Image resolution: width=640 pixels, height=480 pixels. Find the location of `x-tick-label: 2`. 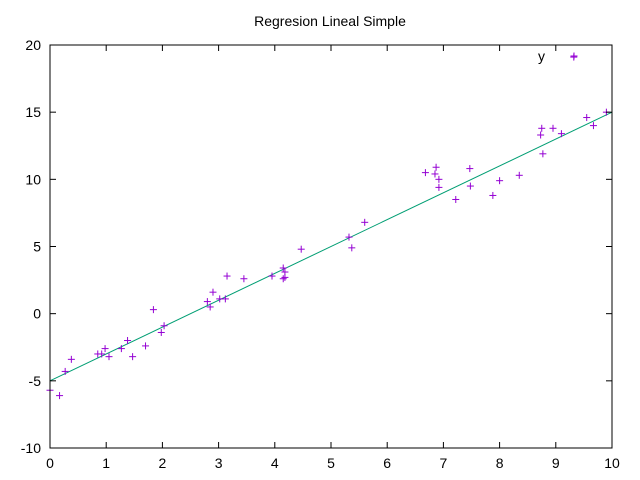

x-tick-label: 2 is located at coordinates (163, 463).